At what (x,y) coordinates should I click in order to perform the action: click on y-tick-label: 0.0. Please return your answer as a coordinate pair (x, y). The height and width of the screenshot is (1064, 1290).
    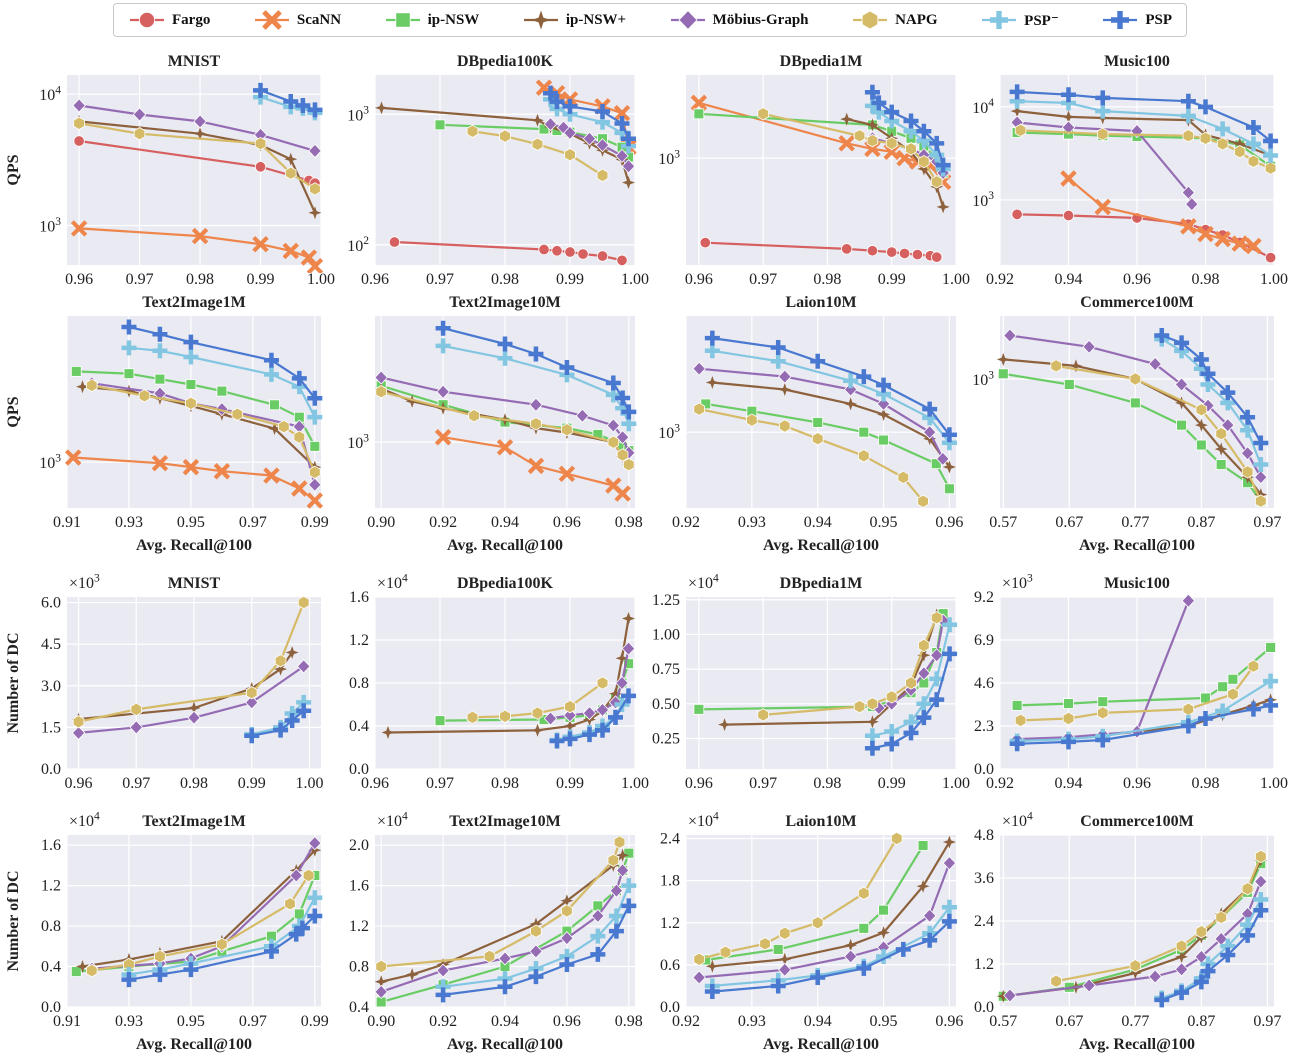
    Looking at the image, I should click on (51, 769).